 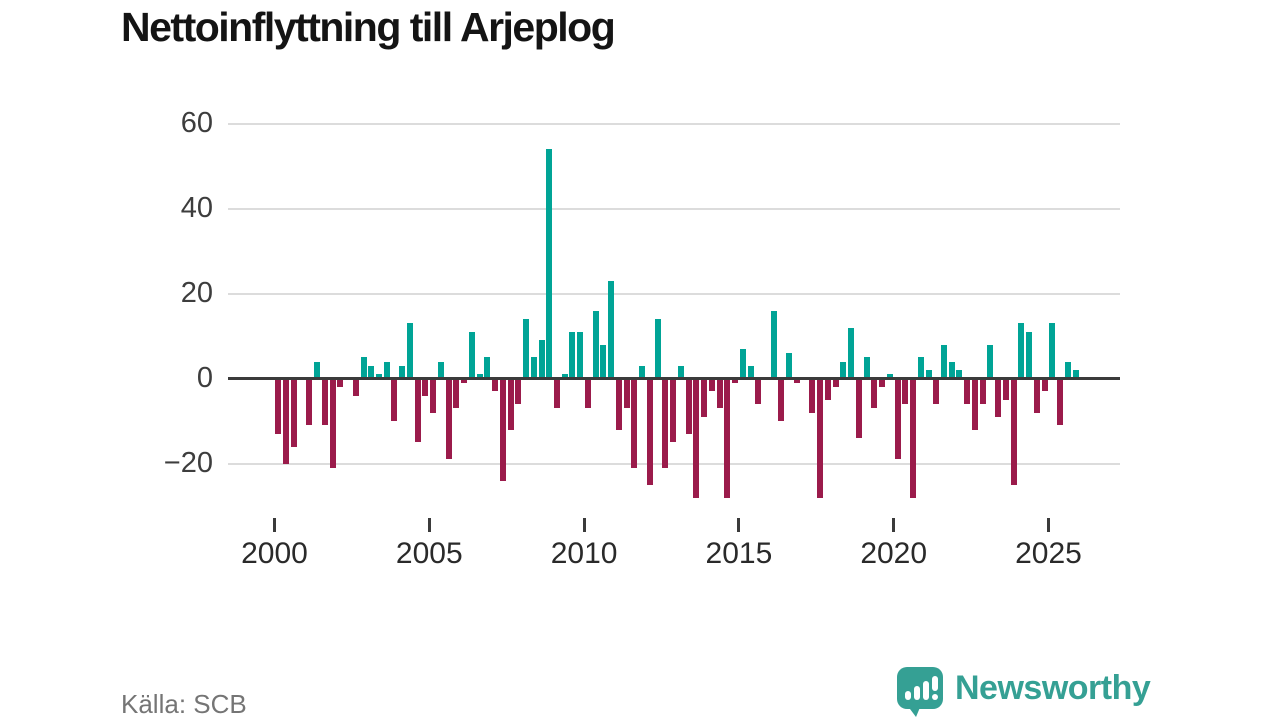 I want to click on x-axis-tick-label: 2005, so click(x=429, y=553).